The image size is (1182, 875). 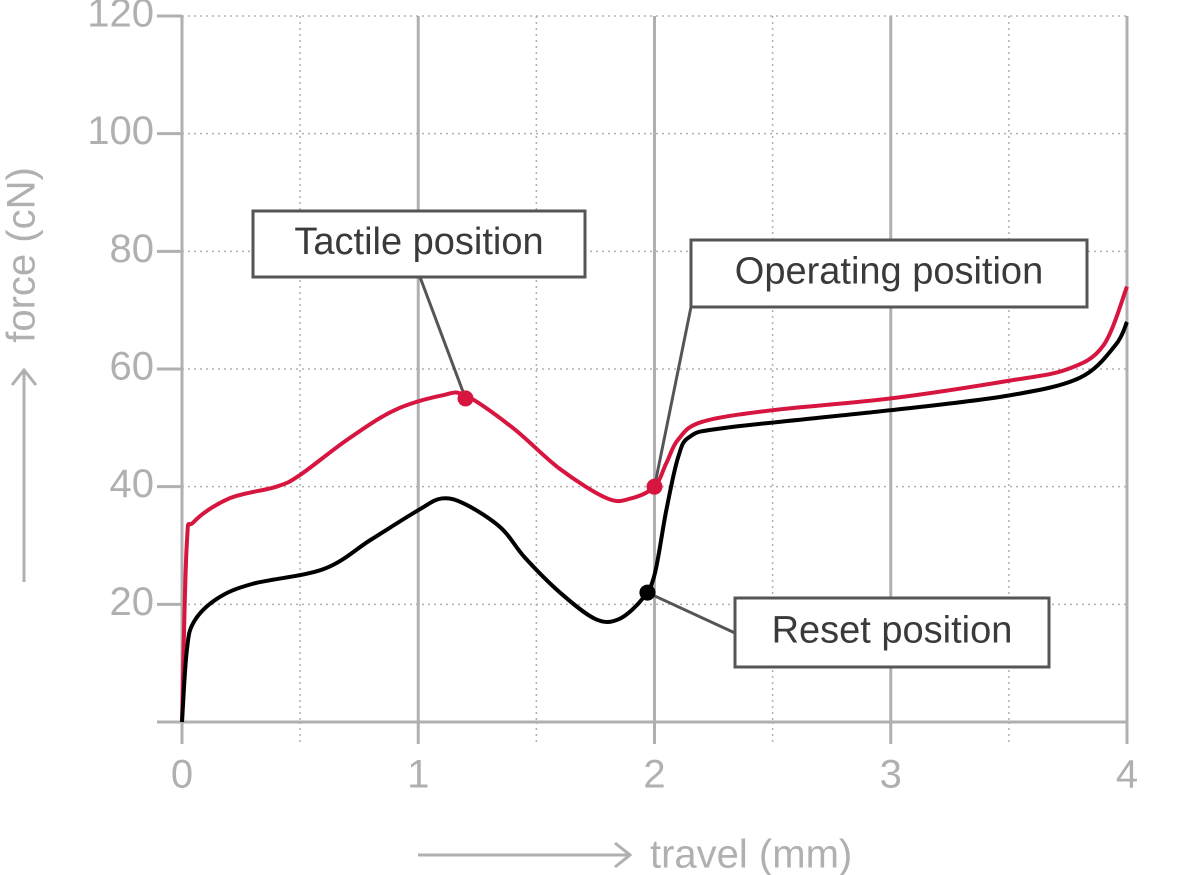 What do you see at coordinates (891, 775) in the screenshot?
I see `x-tick-label: 3` at bounding box center [891, 775].